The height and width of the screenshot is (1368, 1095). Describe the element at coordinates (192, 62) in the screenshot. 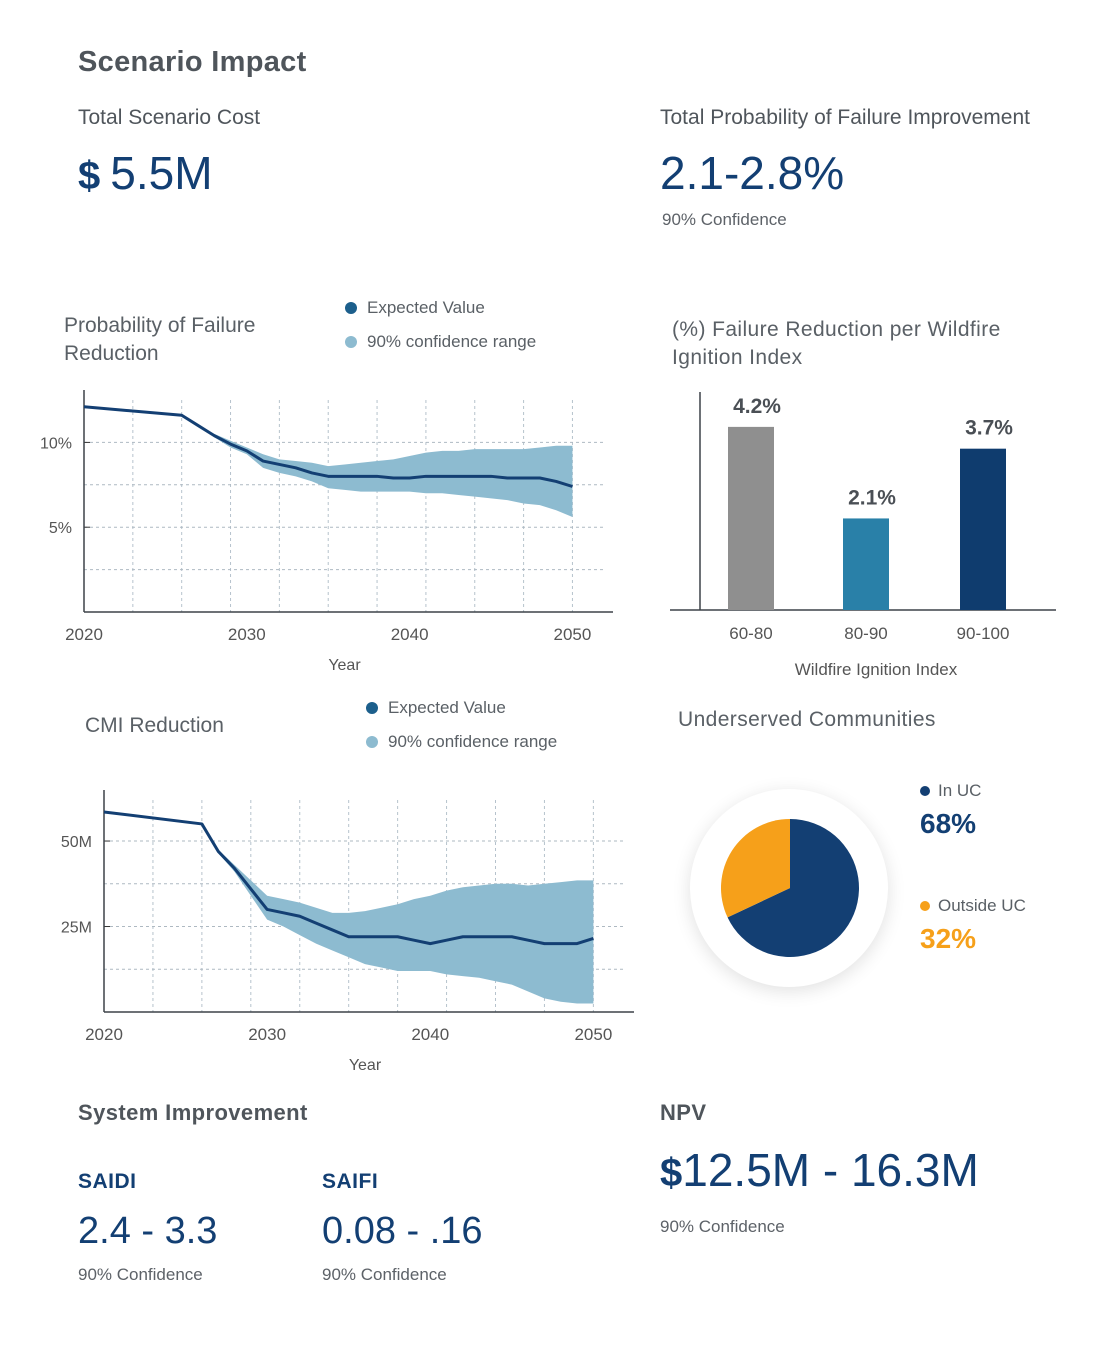

I see `page-title: Scenario Impact` at that location.